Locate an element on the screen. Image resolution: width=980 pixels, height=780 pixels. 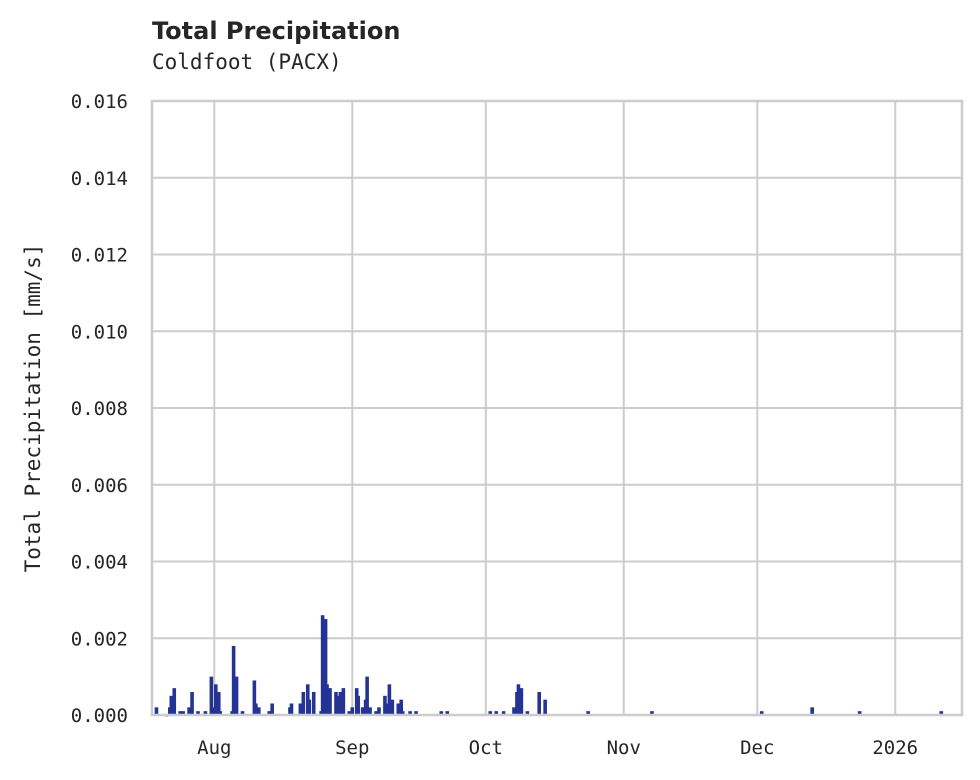
x-tick-label: 2026 is located at coordinates (895, 748).